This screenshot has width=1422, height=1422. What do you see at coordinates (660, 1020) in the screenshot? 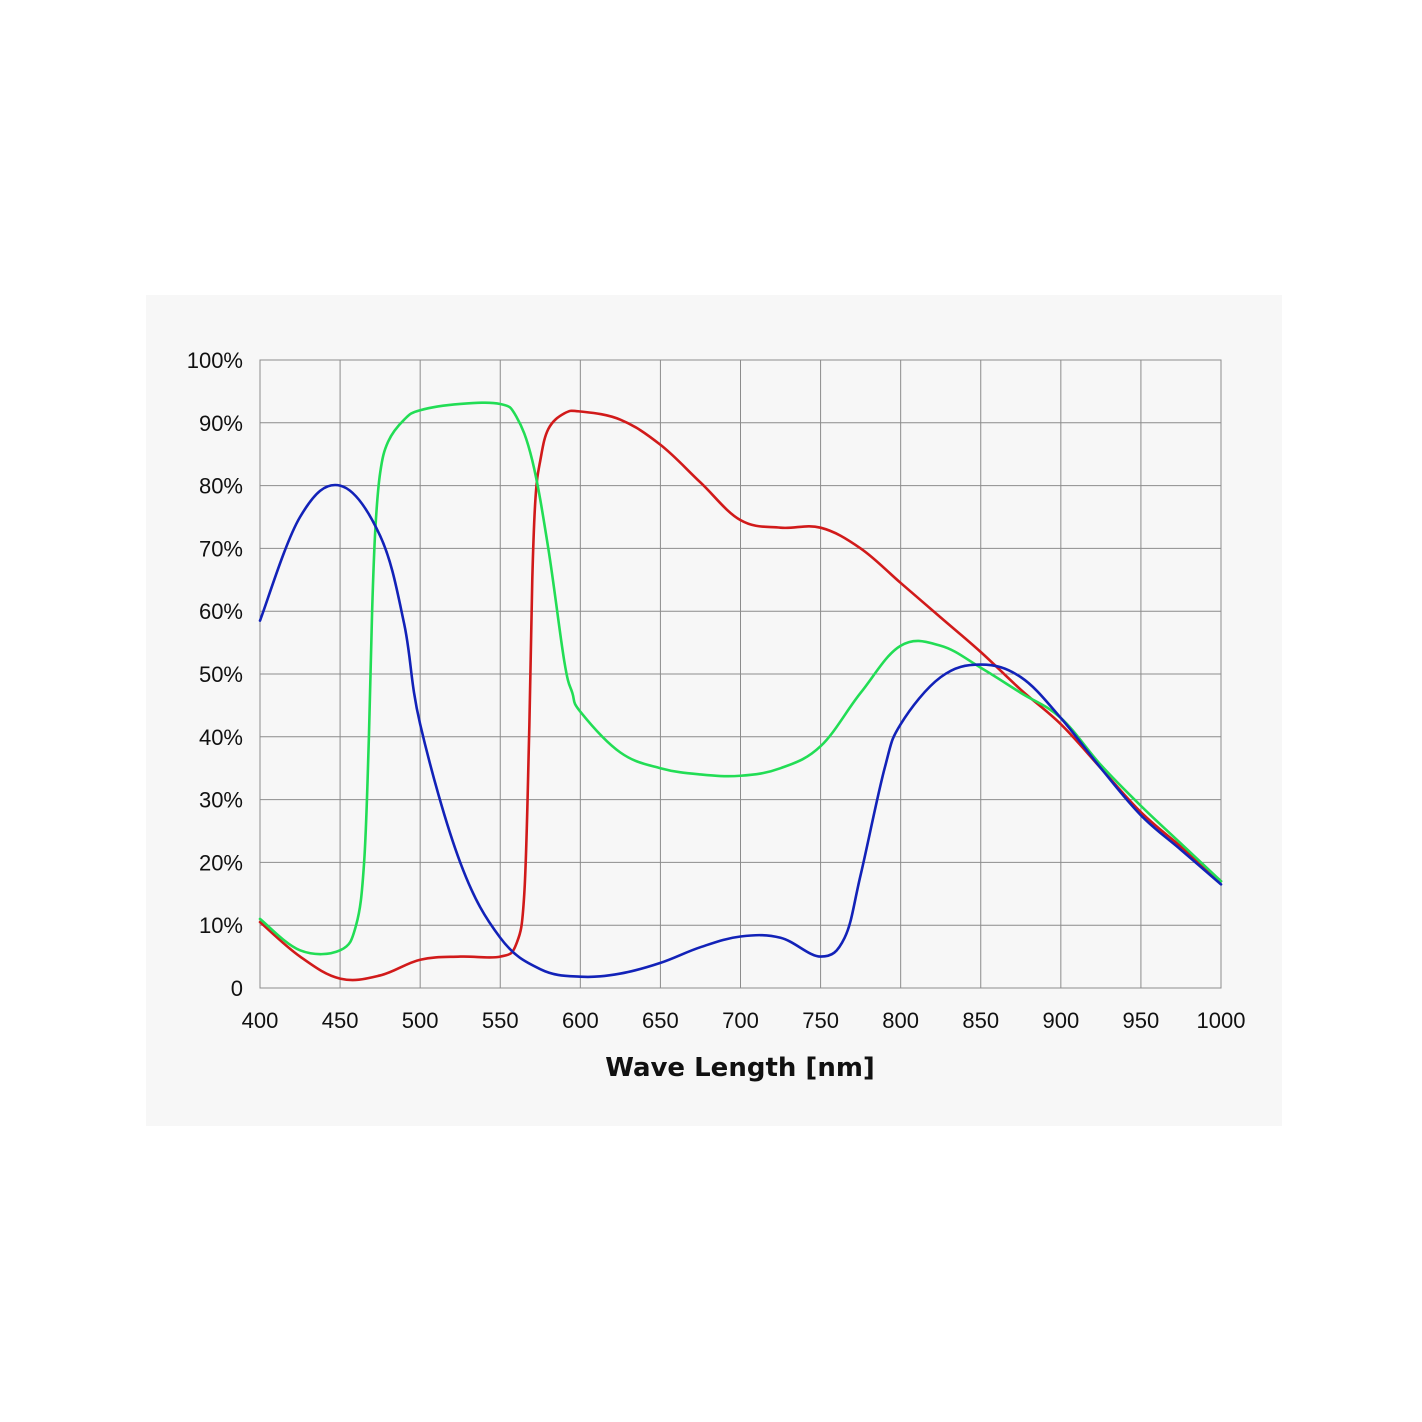
I see `x-tick-label: 650` at bounding box center [660, 1020].